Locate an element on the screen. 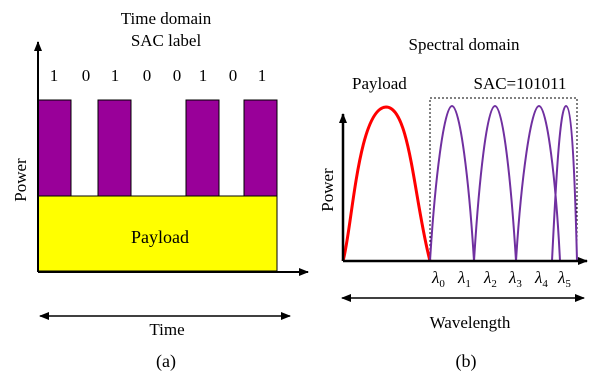 This screenshot has height=377, width=591. panel-a-y-axis-label: Power is located at coordinates (20, 180).